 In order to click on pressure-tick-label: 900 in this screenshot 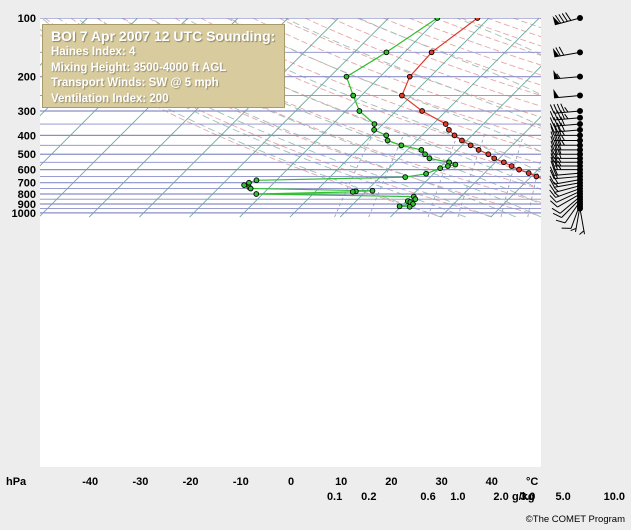, I will do `click(27, 205)`.